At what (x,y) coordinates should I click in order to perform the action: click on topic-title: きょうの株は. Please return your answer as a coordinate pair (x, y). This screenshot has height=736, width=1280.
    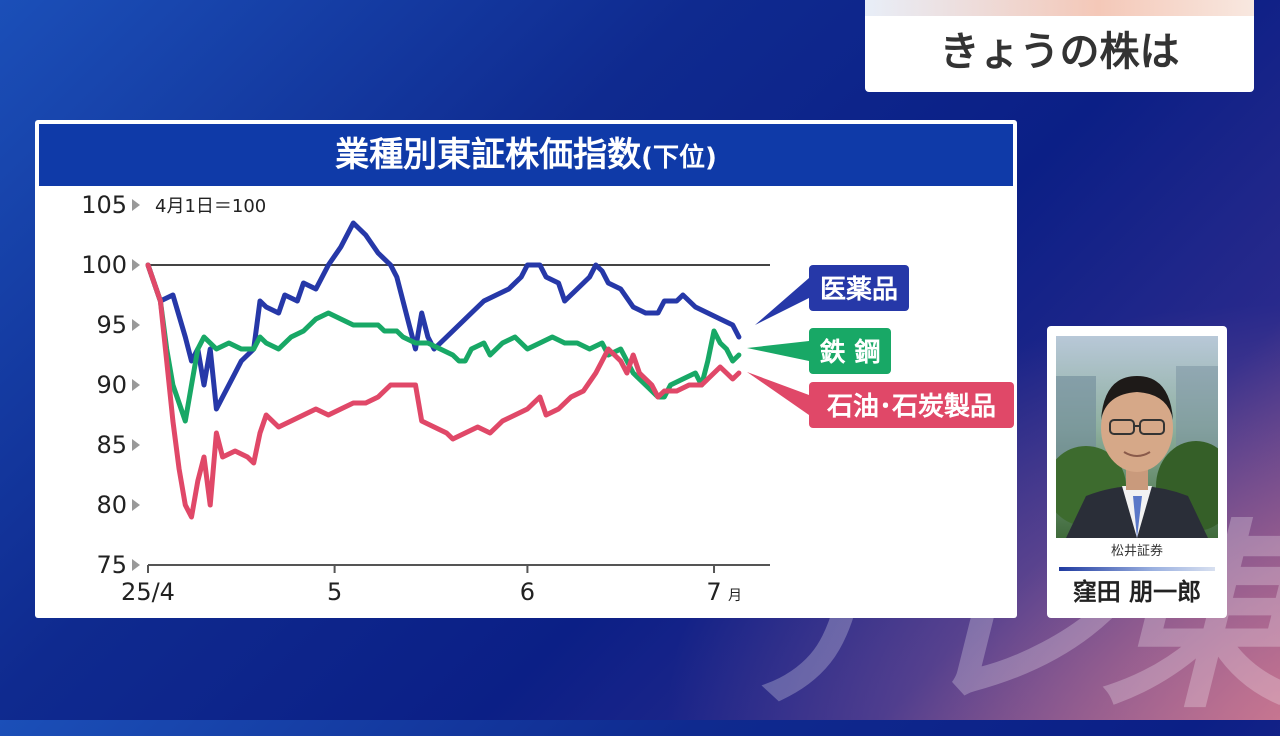
    Looking at the image, I should click on (1059, 52).